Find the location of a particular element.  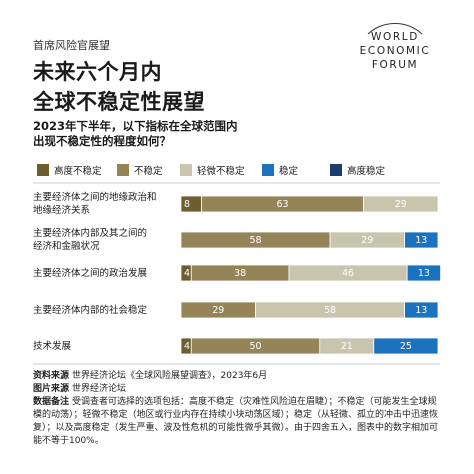

title: 全球不稳定性展望 is located at coordinates (119, 102).